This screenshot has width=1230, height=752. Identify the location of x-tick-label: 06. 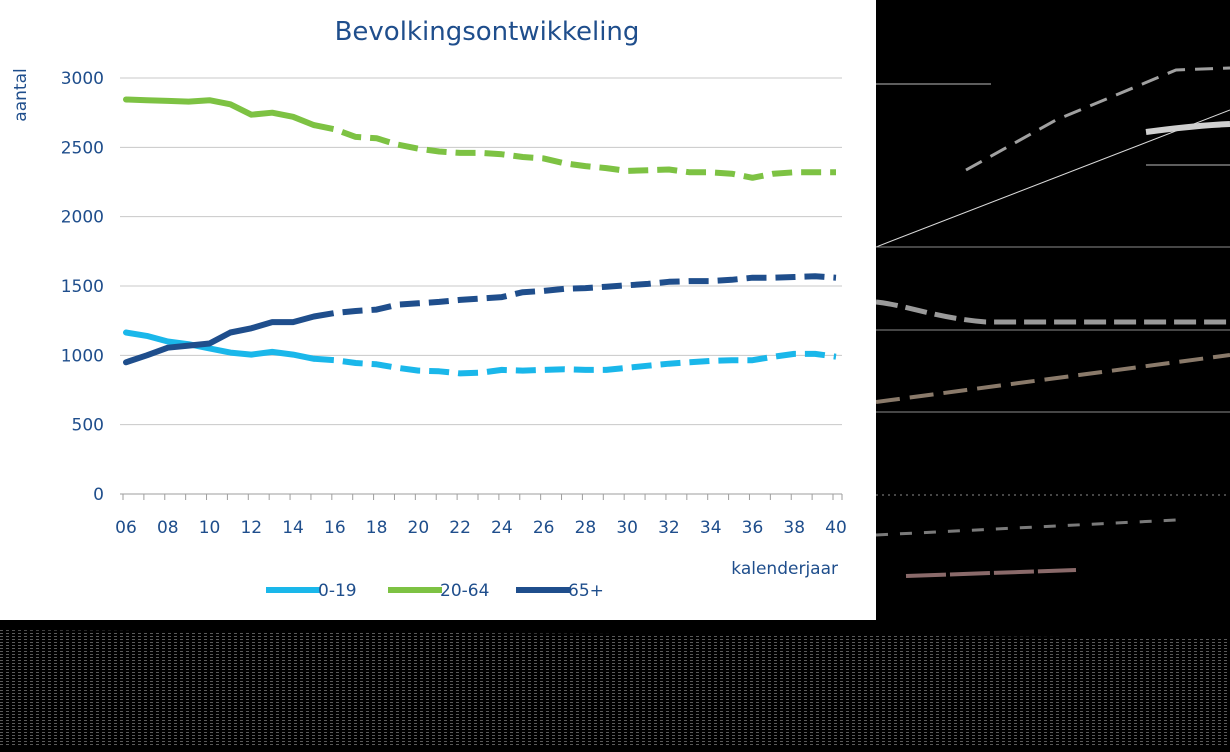
(126, 528).